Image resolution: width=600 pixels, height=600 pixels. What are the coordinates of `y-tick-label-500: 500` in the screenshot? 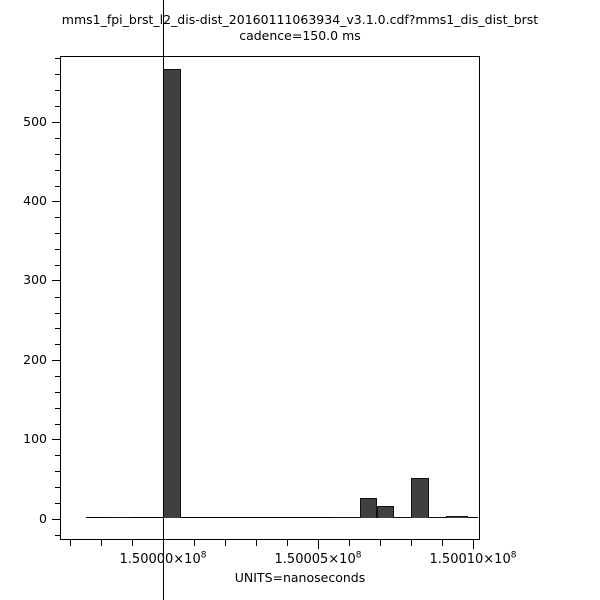 It's located at (35, 121).